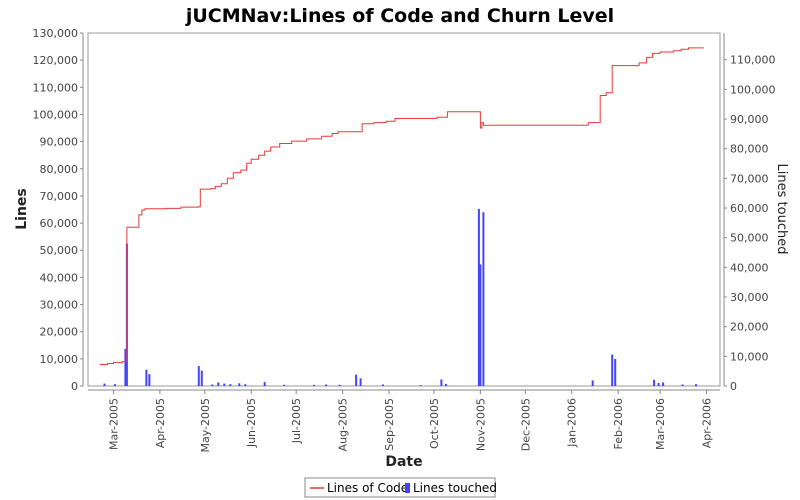 The height and width of the screenshot is (500, 800). What do you see at coordinates (56, 33) in the screenshot?
I see `y-tick-label: 130,000` at bounding box center [56, 33].